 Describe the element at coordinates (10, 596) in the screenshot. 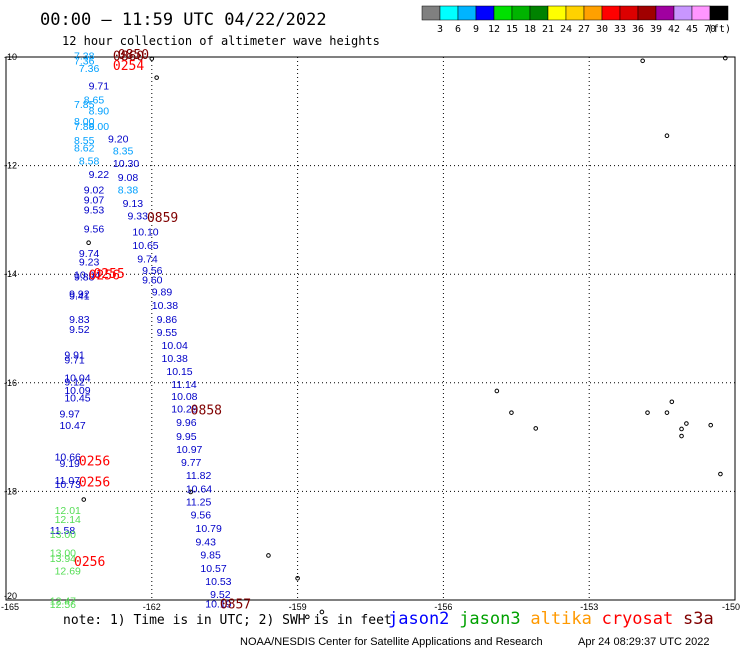

I see `y-tick-label: -20` at that location.